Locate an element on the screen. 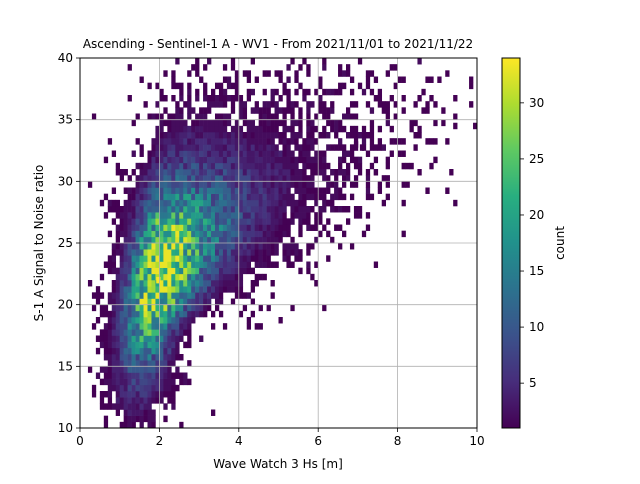 The image size is (640, 484). colorbar-tick-label: 5 is located at coordinates (533, 383).